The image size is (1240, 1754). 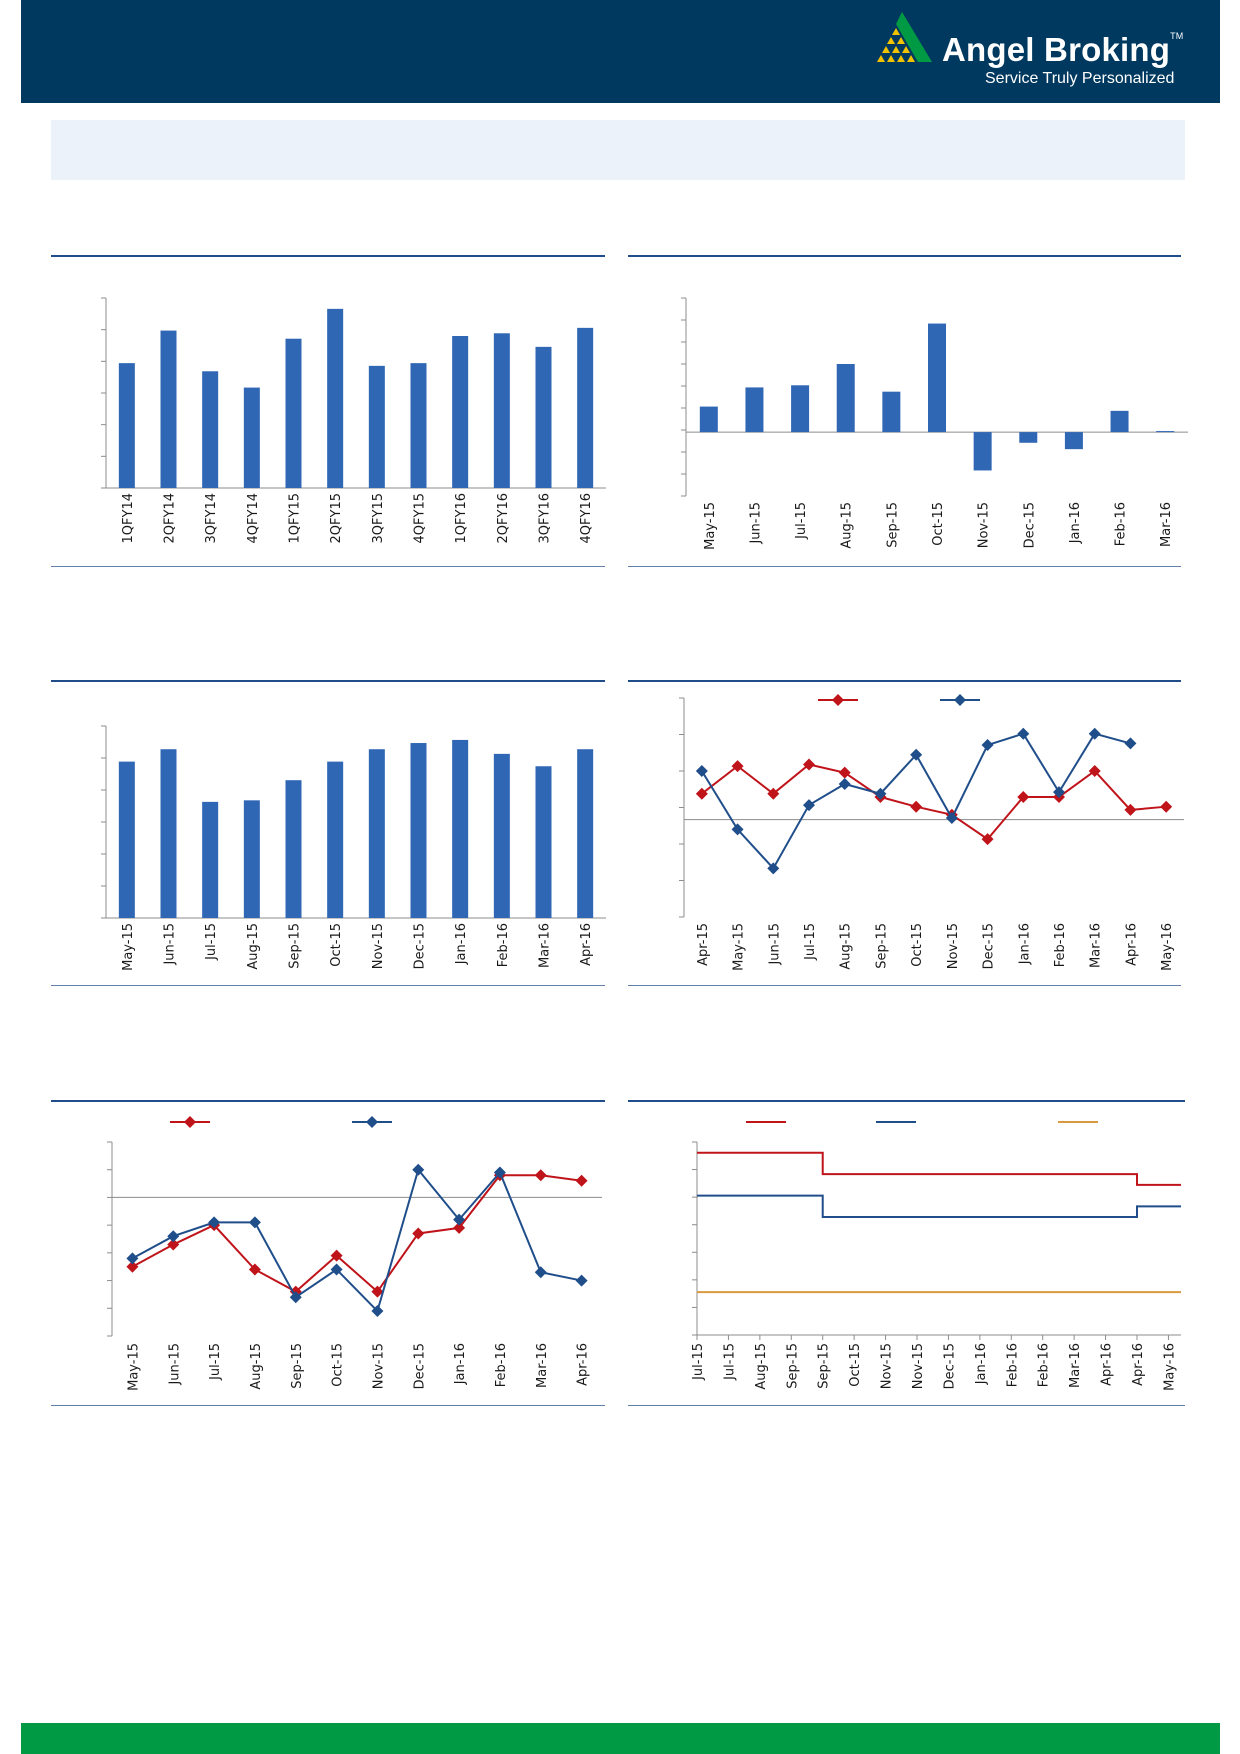 I want to click on page-header, so click(x=620, y=51).